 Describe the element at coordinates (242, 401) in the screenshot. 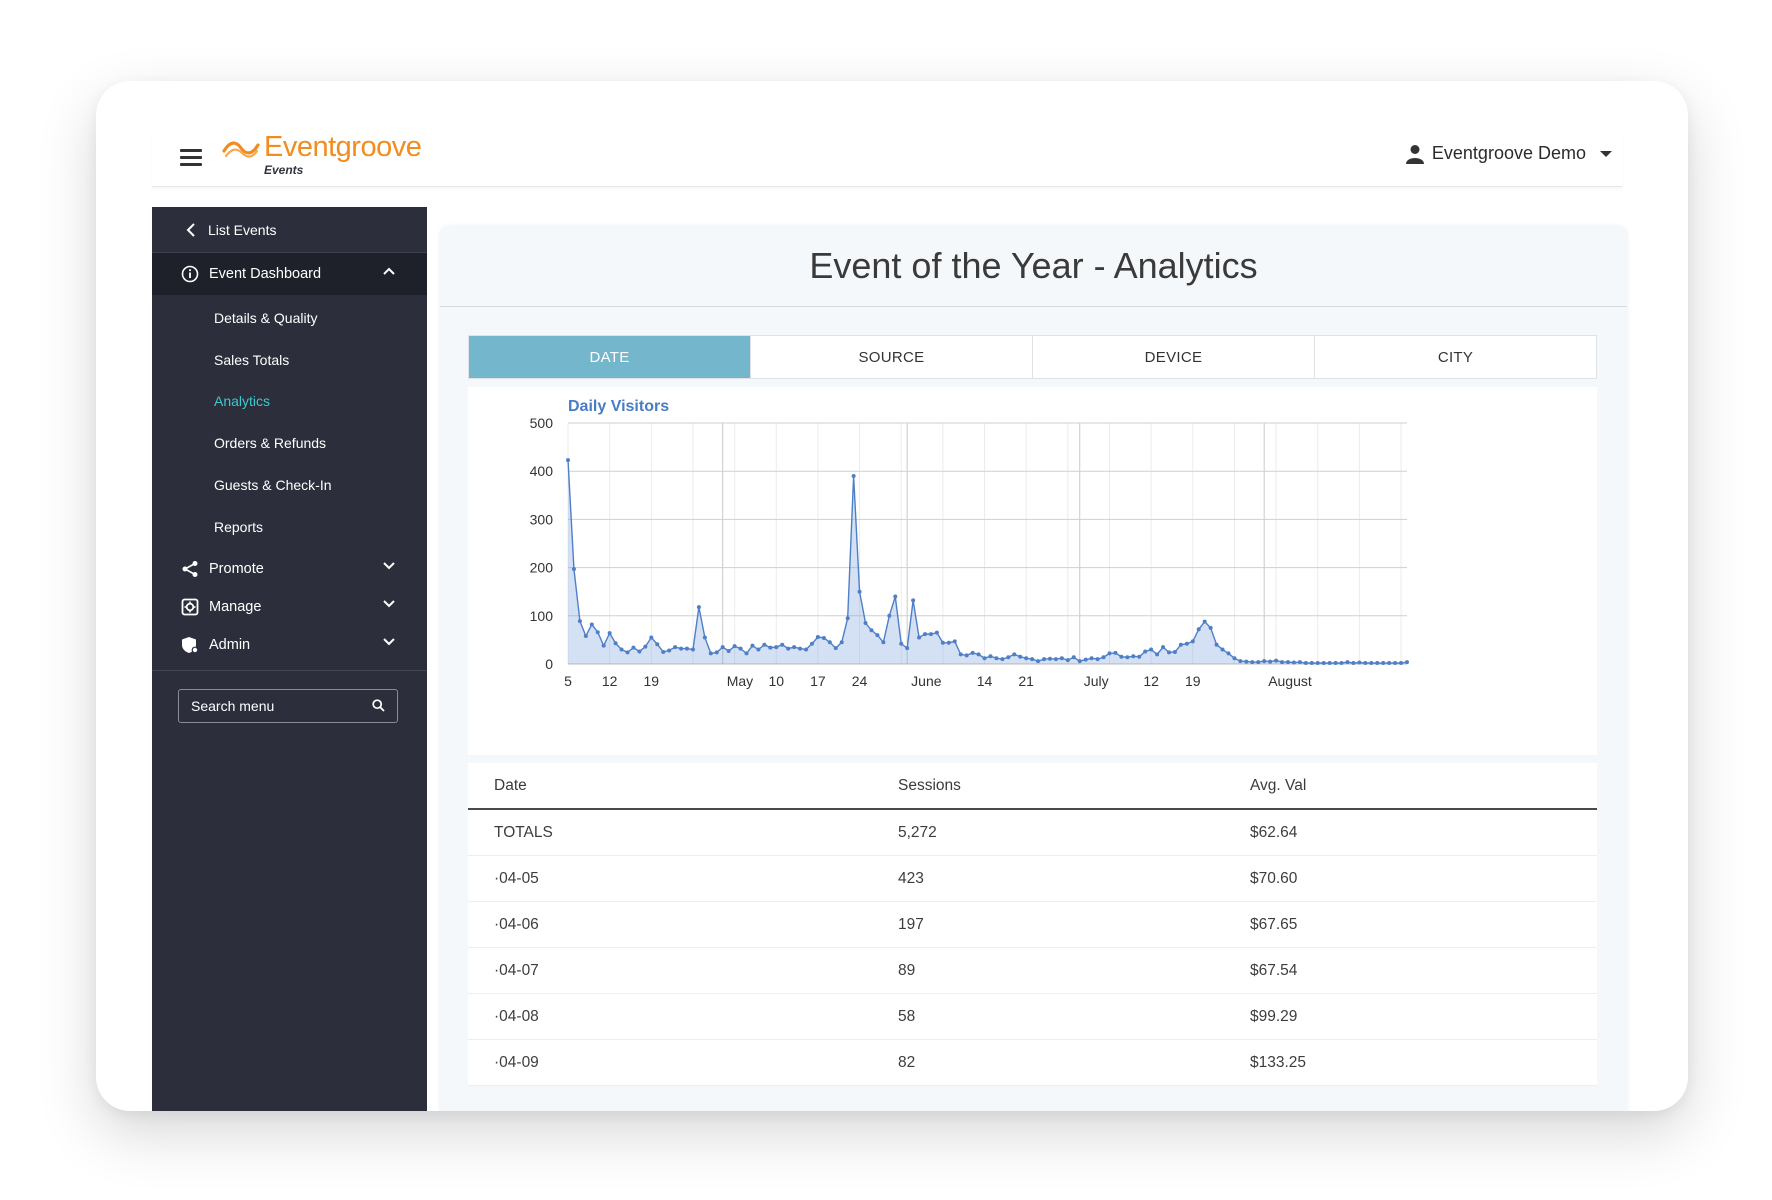

I see `sidebar-subitem-analytics: Analytics` at that location.